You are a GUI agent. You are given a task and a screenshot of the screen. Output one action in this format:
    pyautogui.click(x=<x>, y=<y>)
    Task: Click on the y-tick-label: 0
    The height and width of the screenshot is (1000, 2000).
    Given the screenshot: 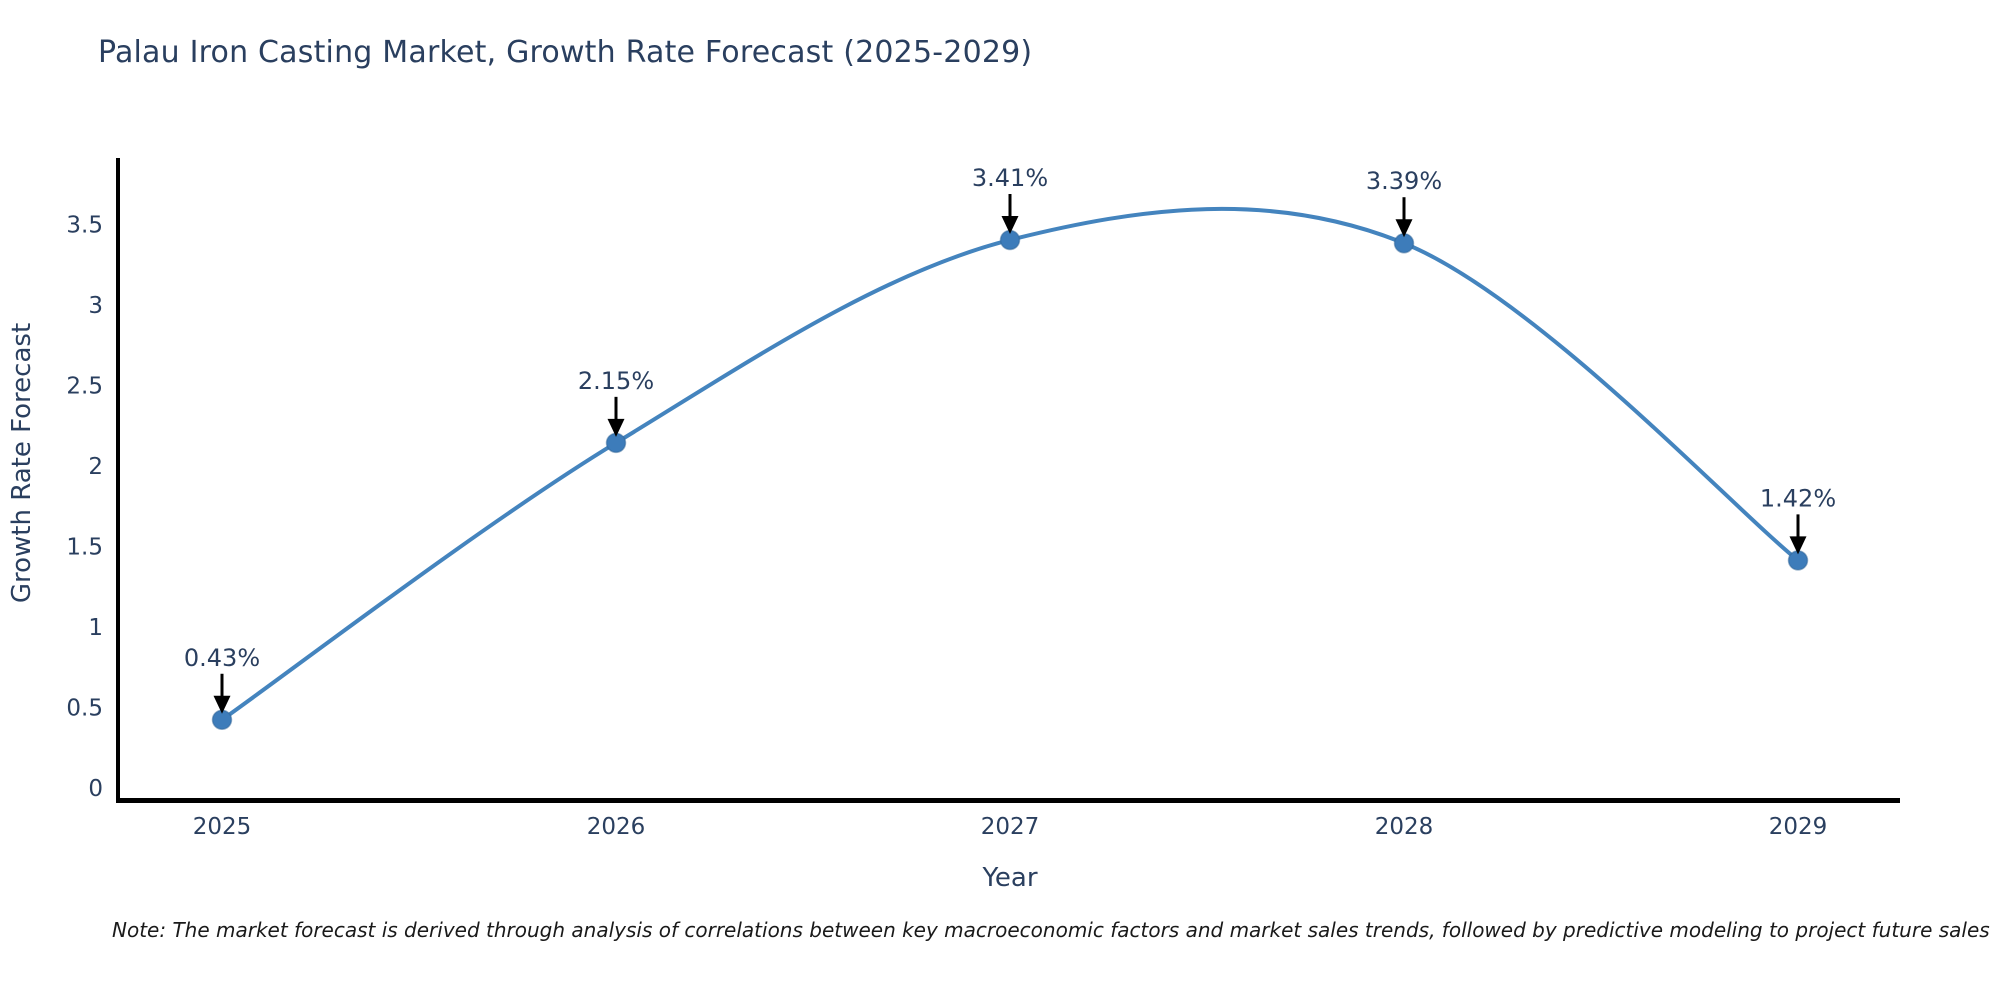 What is the action you would take?
    pyautogui.click(x=95, y=789)
    